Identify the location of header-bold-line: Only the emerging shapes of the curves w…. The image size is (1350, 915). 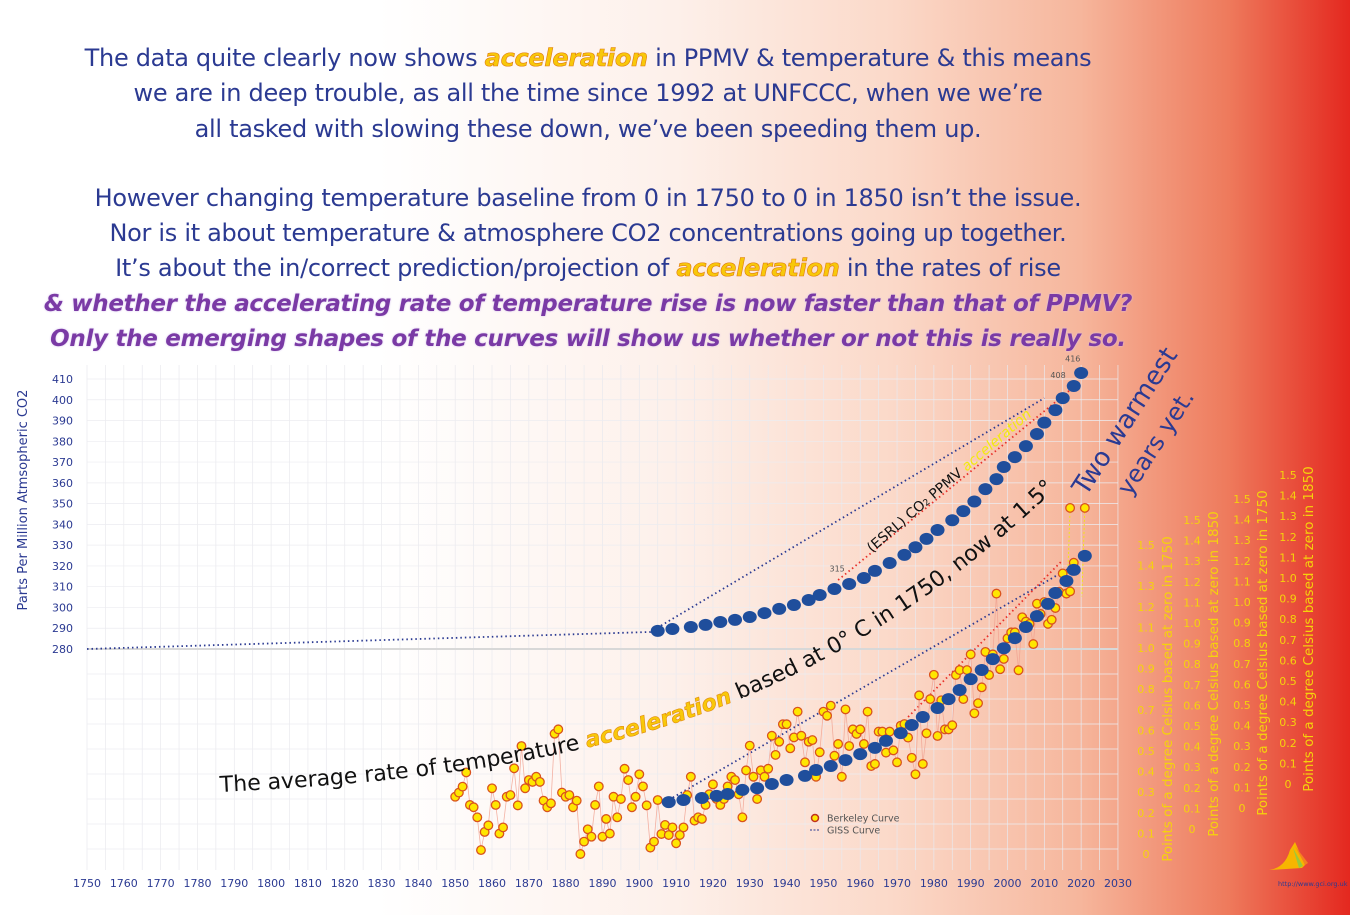
(588, 339).